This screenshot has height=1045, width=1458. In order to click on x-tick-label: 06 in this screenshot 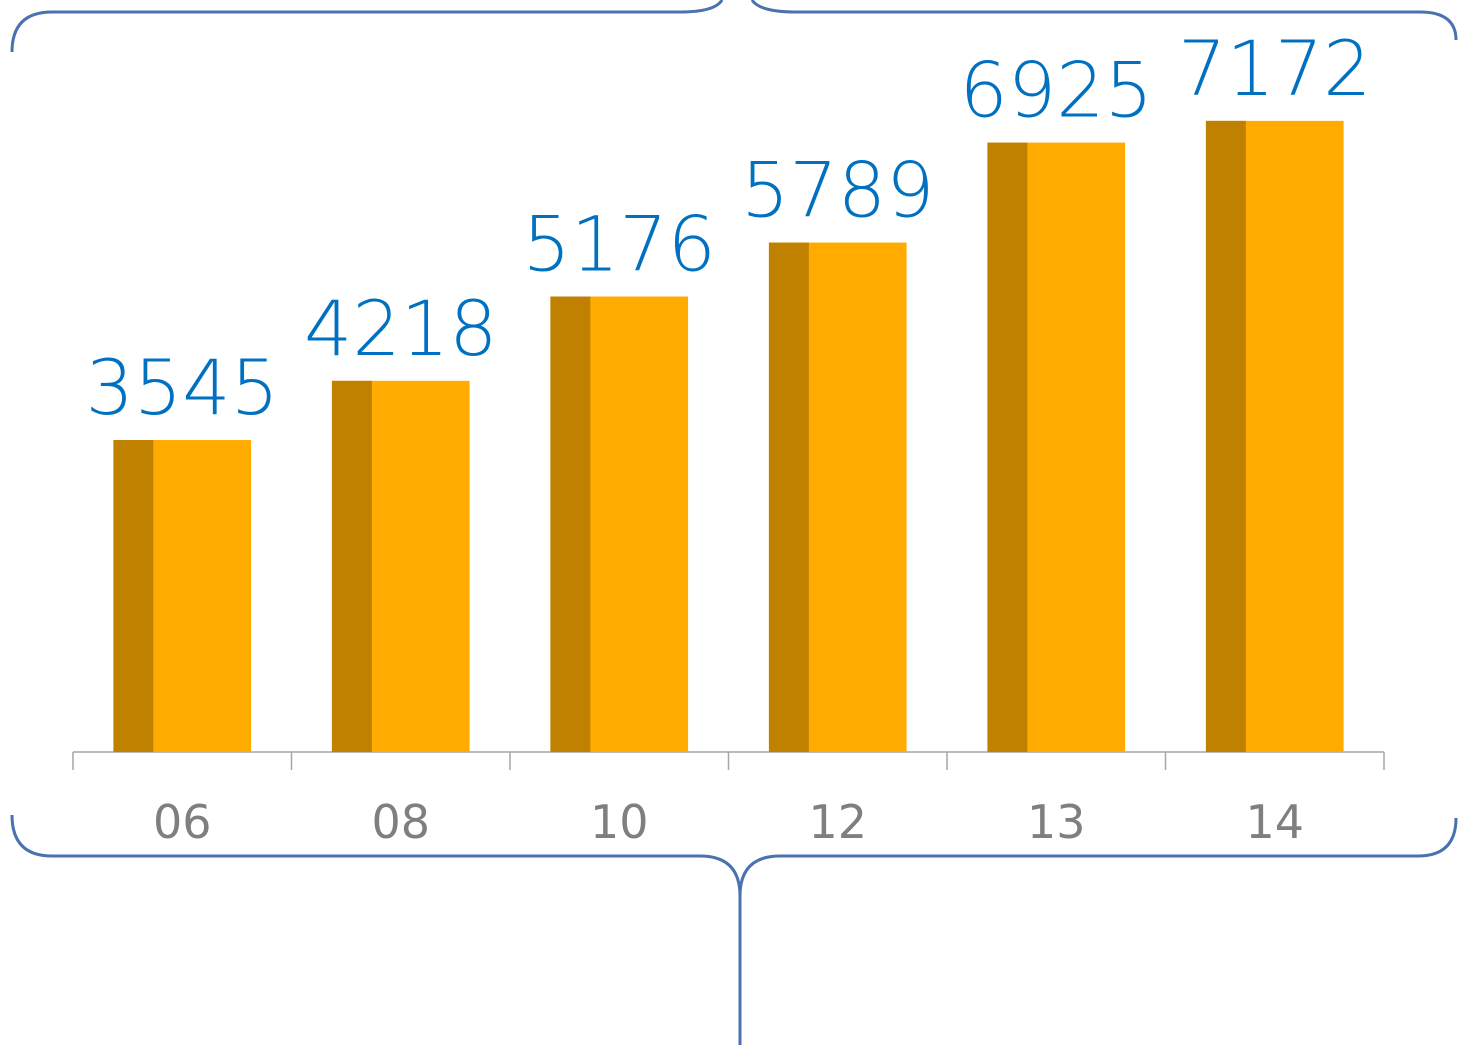, I will do `click(182, 822)`.